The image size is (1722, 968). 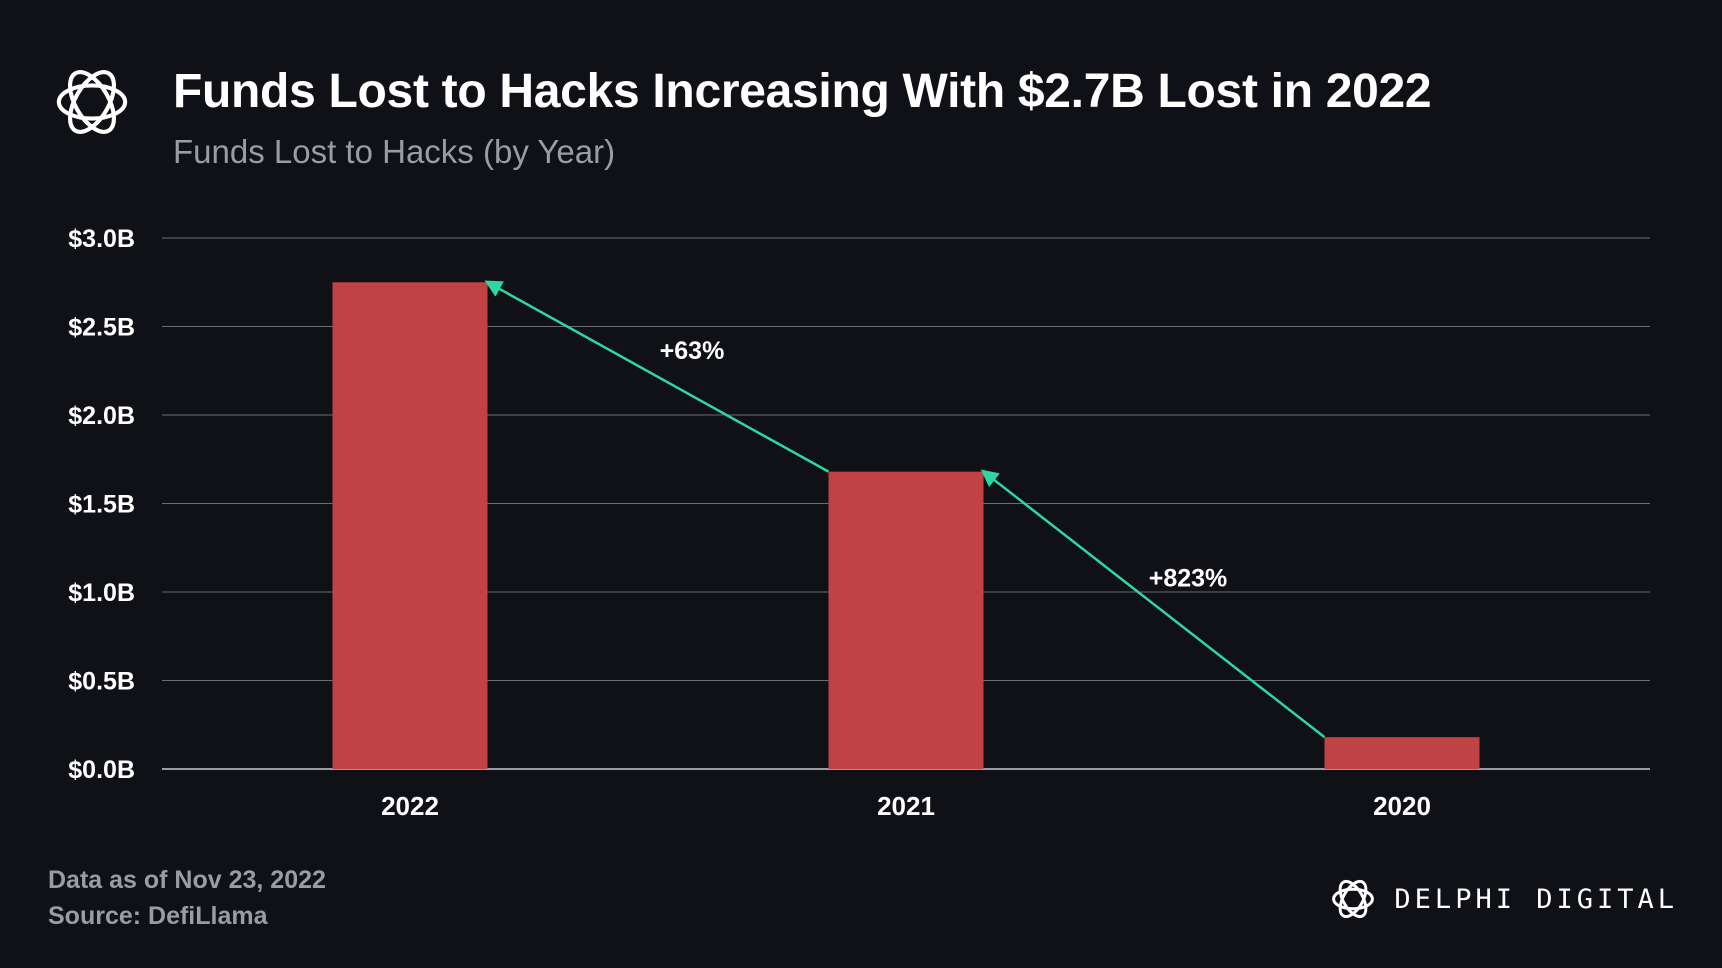 I want to click on y-tick-label: $1.5B, so click(x=101, y=505).